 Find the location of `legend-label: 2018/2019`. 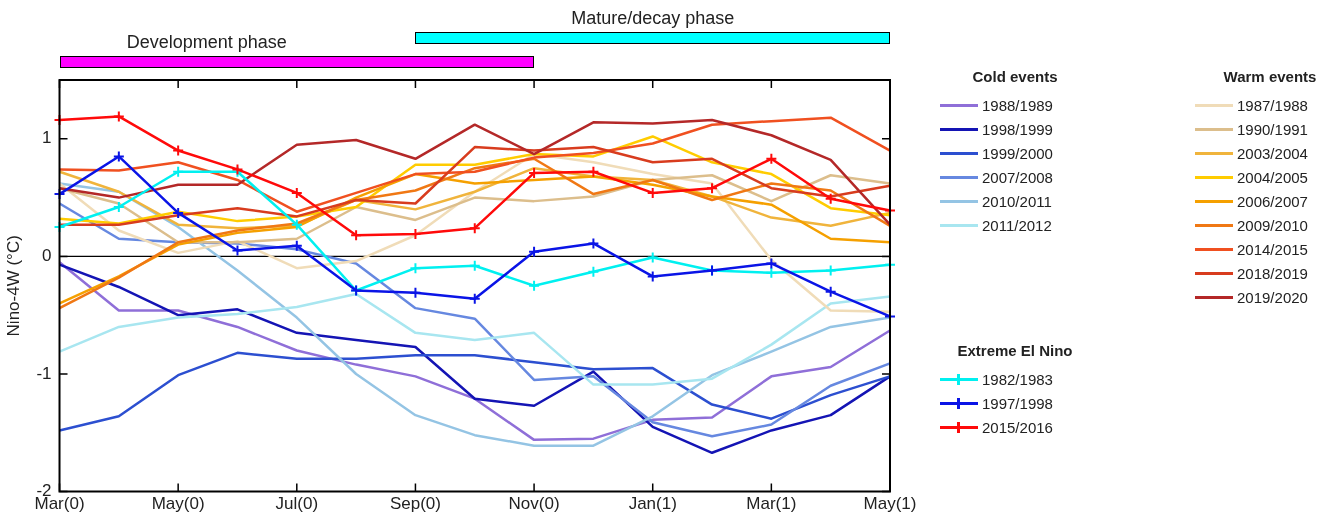

legend-label: 2018/2019 is located at coordinates (1272, 273).